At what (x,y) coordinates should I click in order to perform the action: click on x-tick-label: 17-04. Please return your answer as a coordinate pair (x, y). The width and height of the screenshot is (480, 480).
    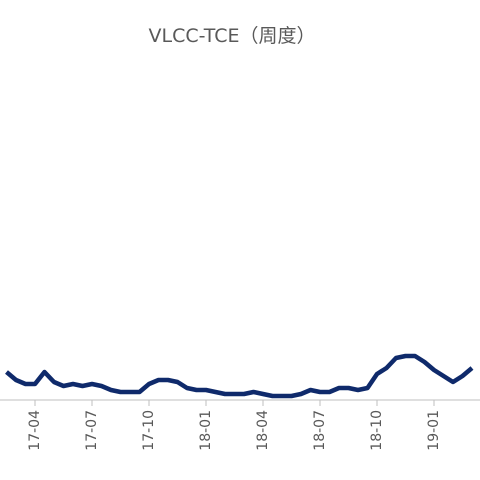
    Looking at the image, I should click on (35, 430).